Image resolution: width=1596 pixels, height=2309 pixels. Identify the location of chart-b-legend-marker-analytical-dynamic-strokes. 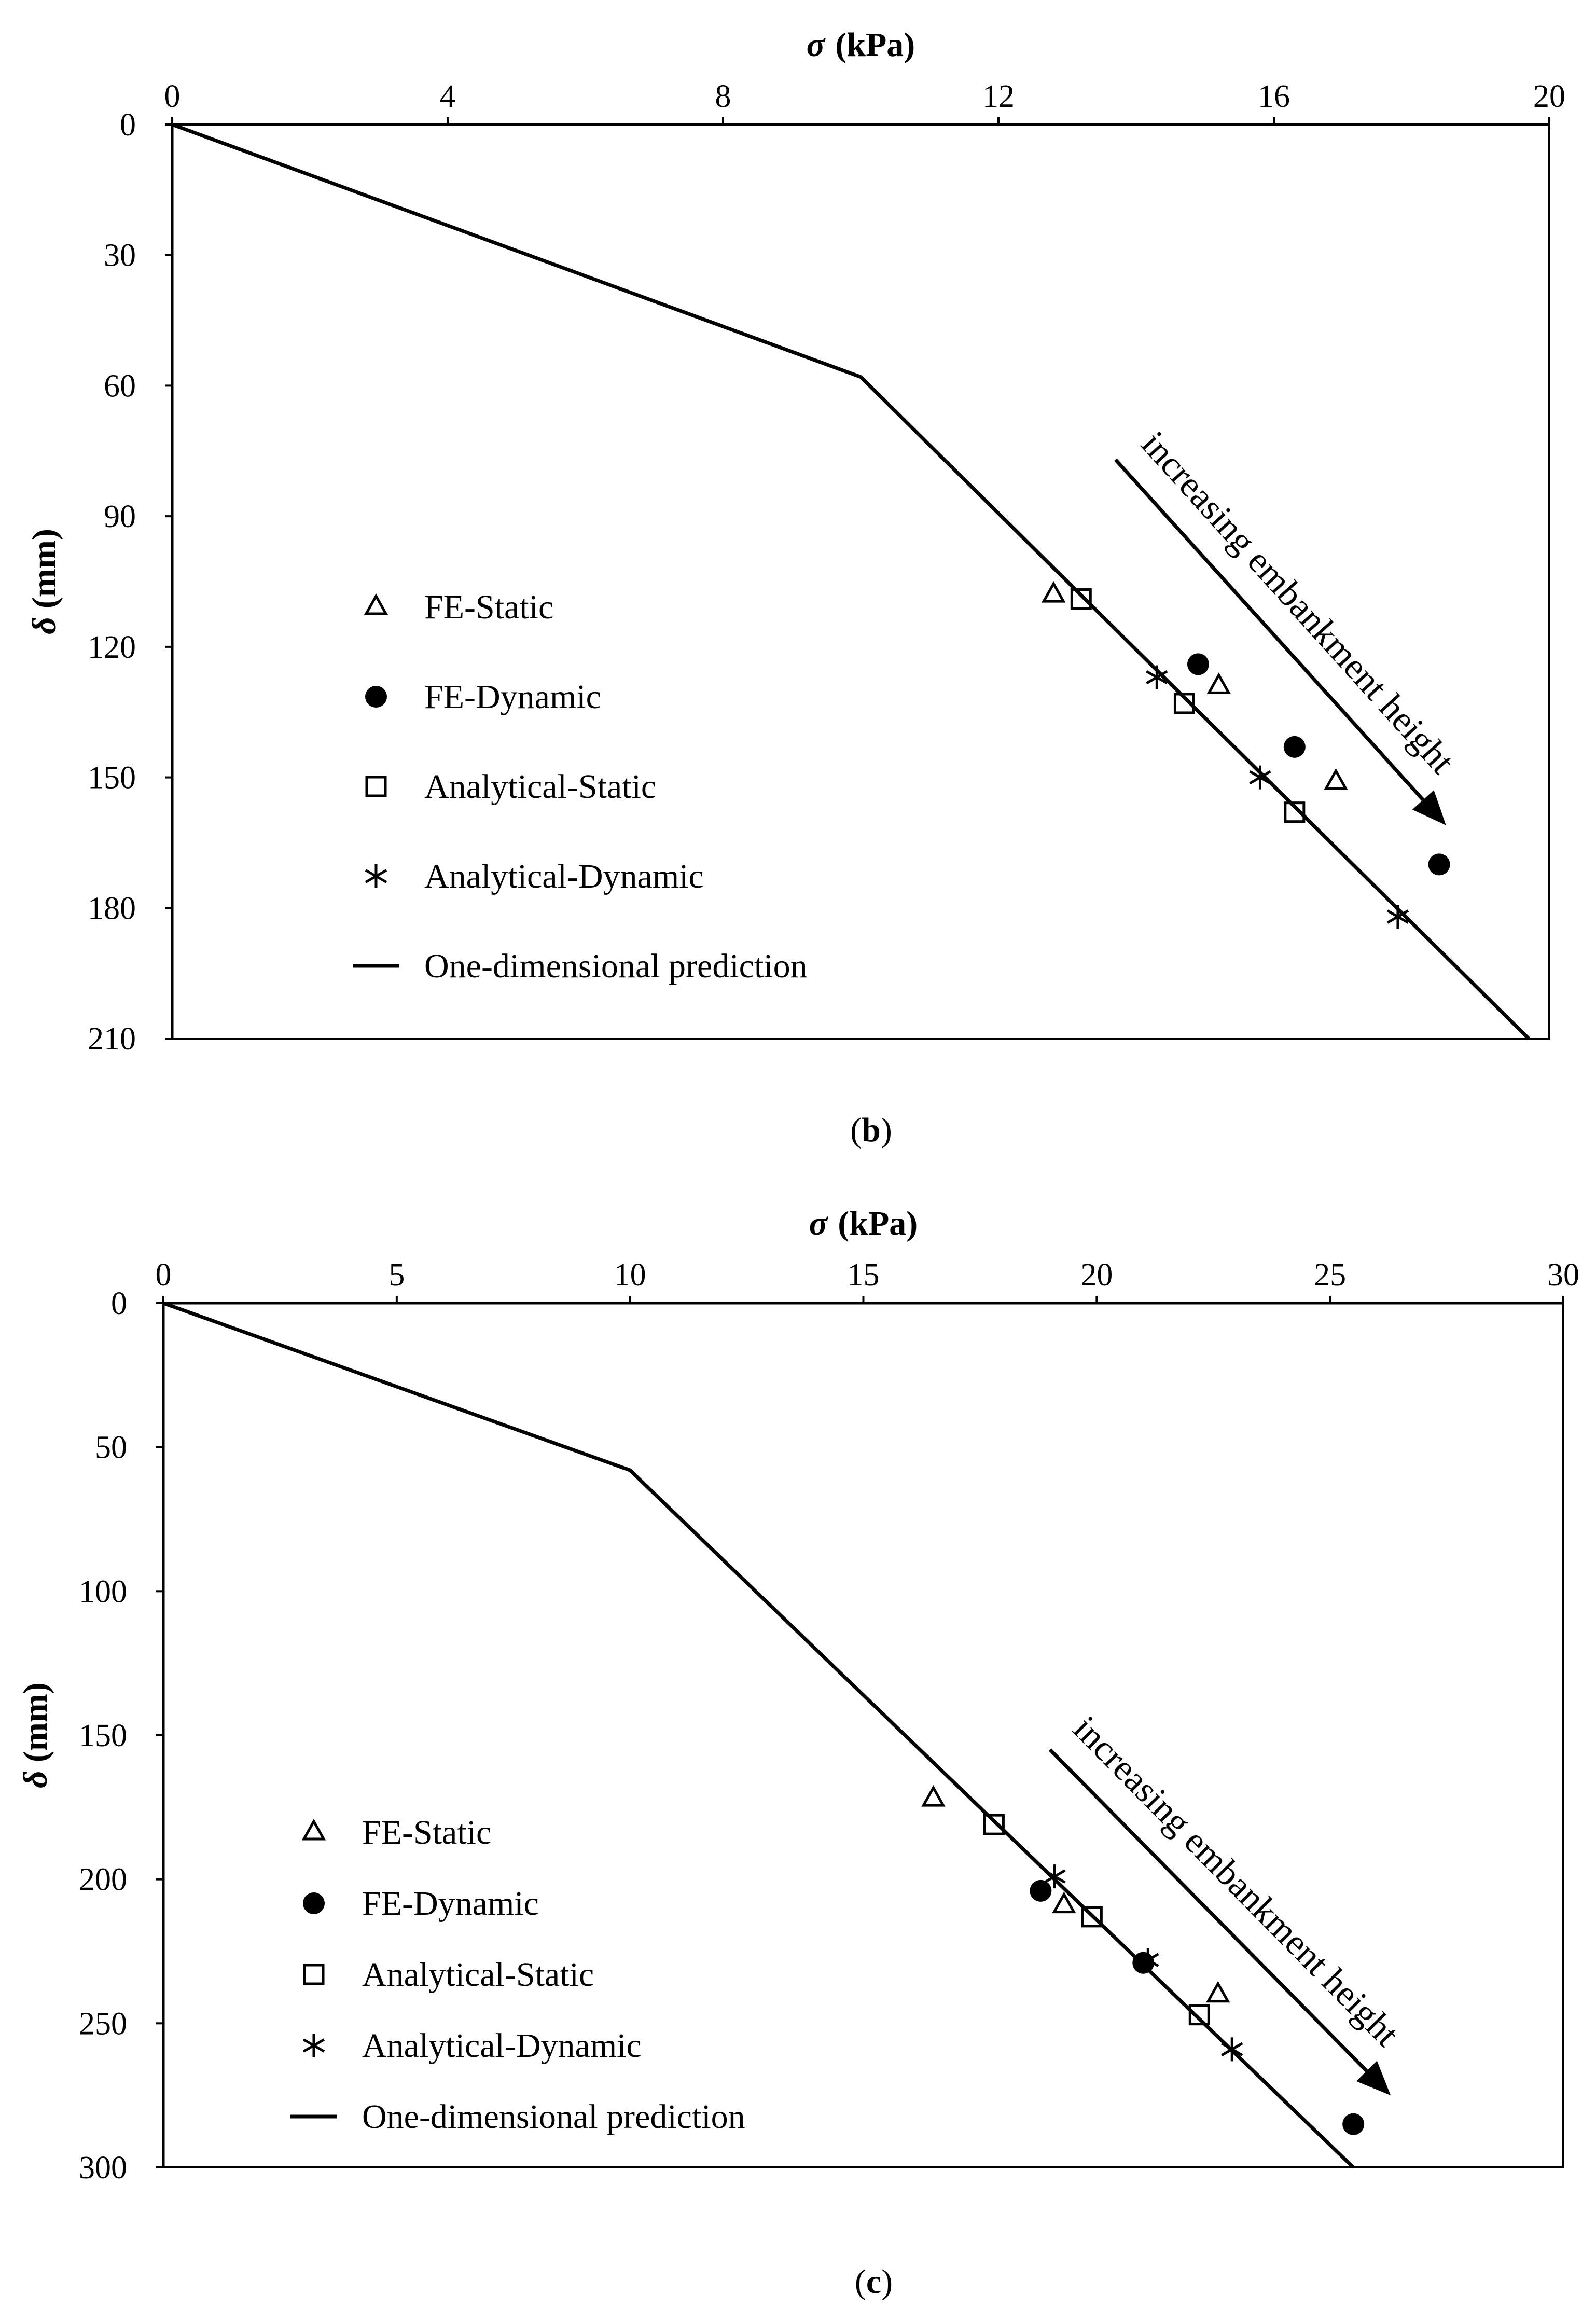
(376, 876).